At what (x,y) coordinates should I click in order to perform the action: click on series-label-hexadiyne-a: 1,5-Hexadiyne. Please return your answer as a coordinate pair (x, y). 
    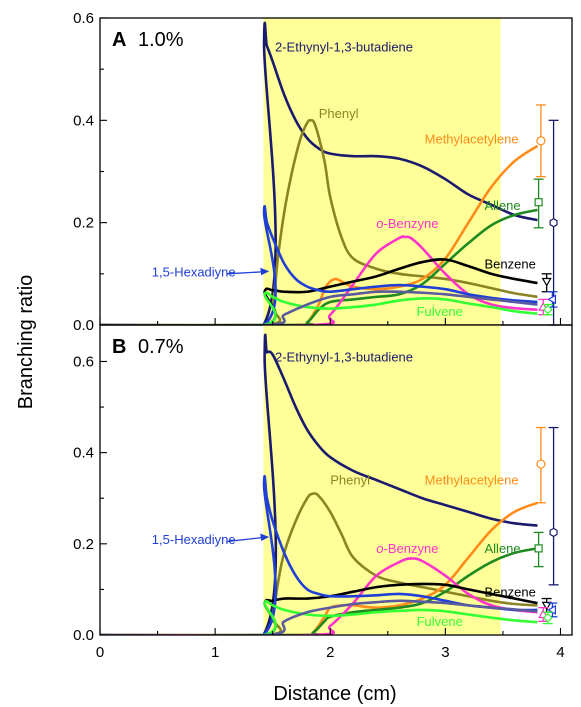
    Looking at the image, I should click on (194, 271).